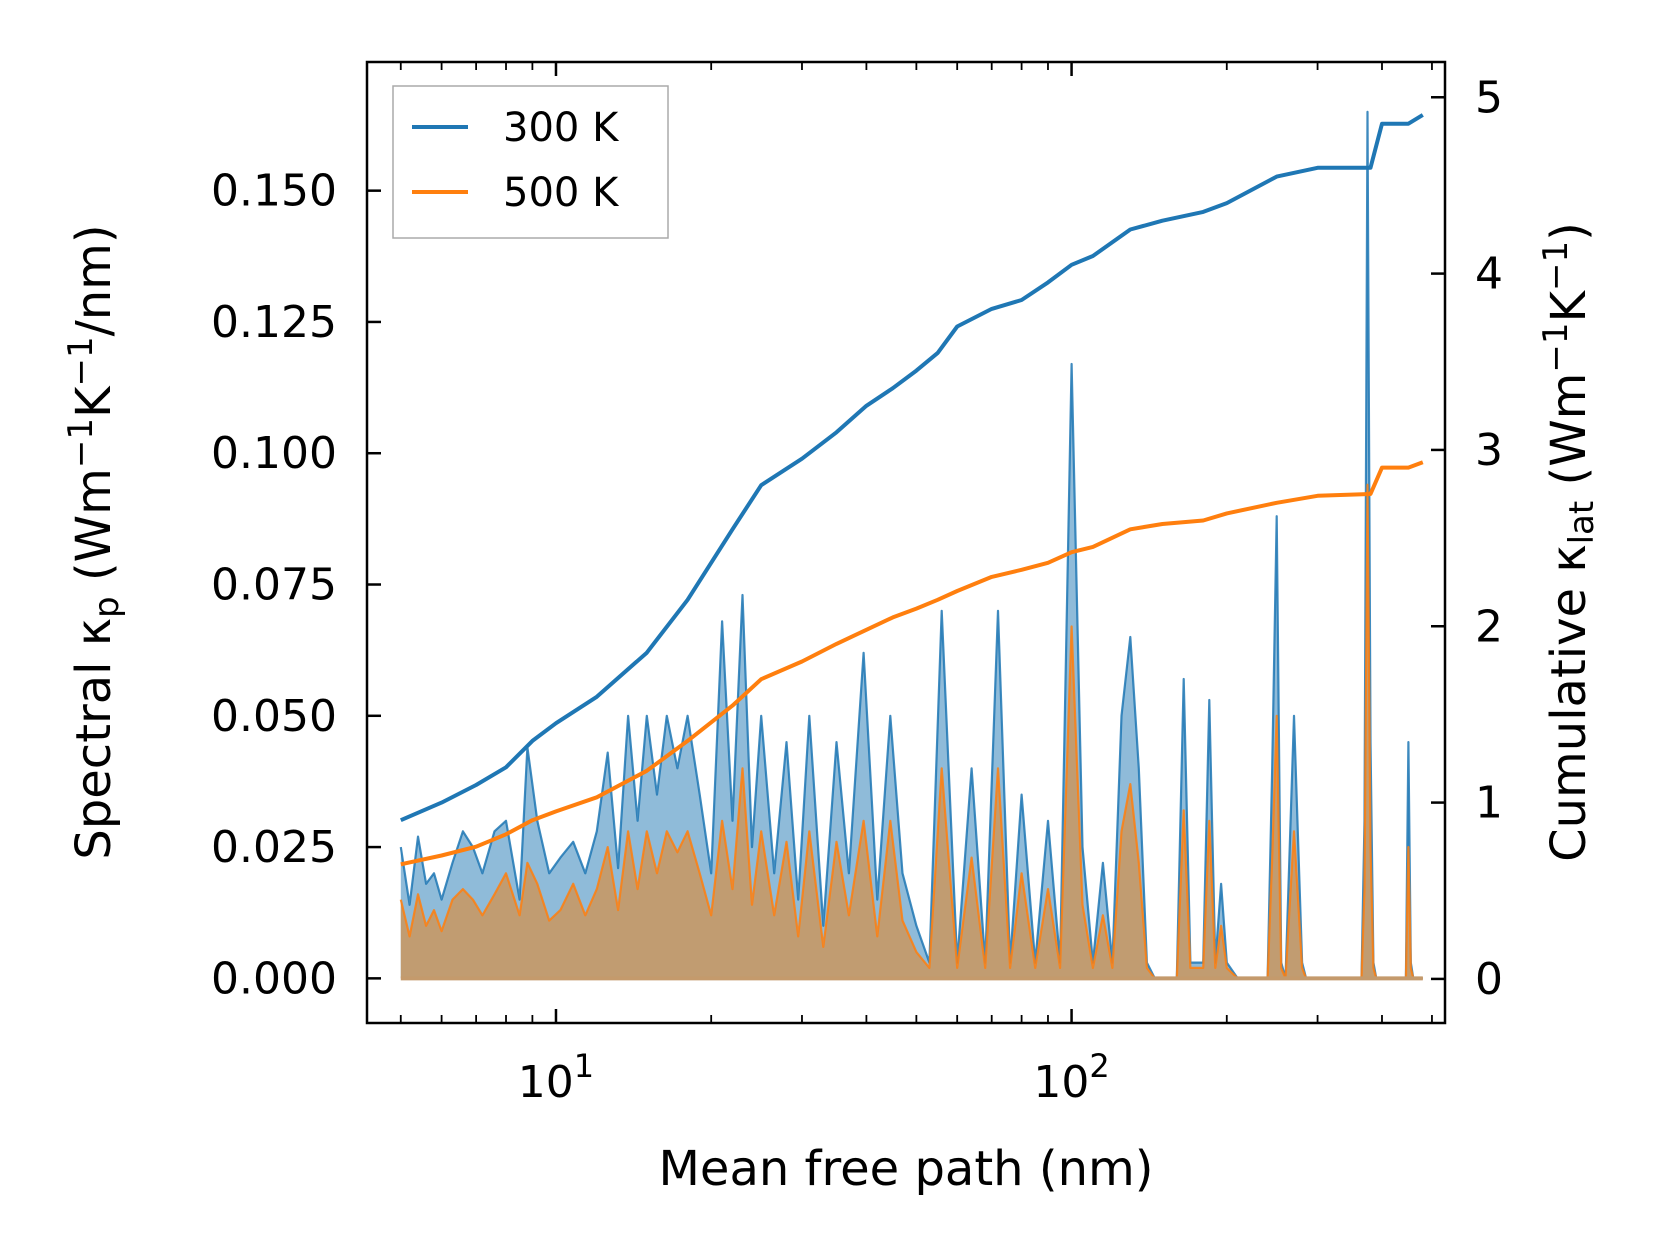 This screenshot has width=1660, height=1254. What do you see at coordinates (1099, 1066) in the screenshot?
I see `x-tick-label-exp: 2` at bounding box center [1099, 1066].